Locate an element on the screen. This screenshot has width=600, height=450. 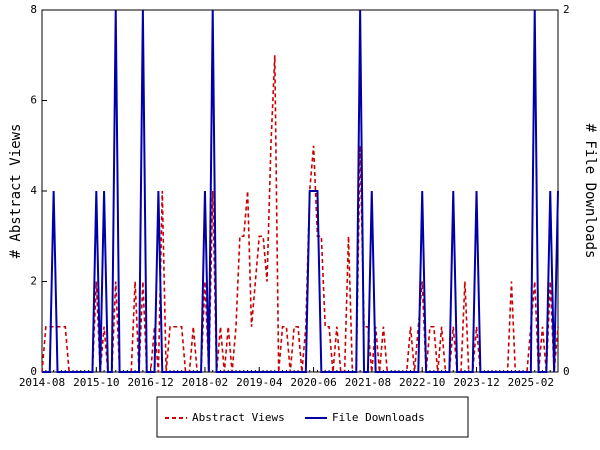
y2-tick-label: 2 is located at coordinates (566, 9).